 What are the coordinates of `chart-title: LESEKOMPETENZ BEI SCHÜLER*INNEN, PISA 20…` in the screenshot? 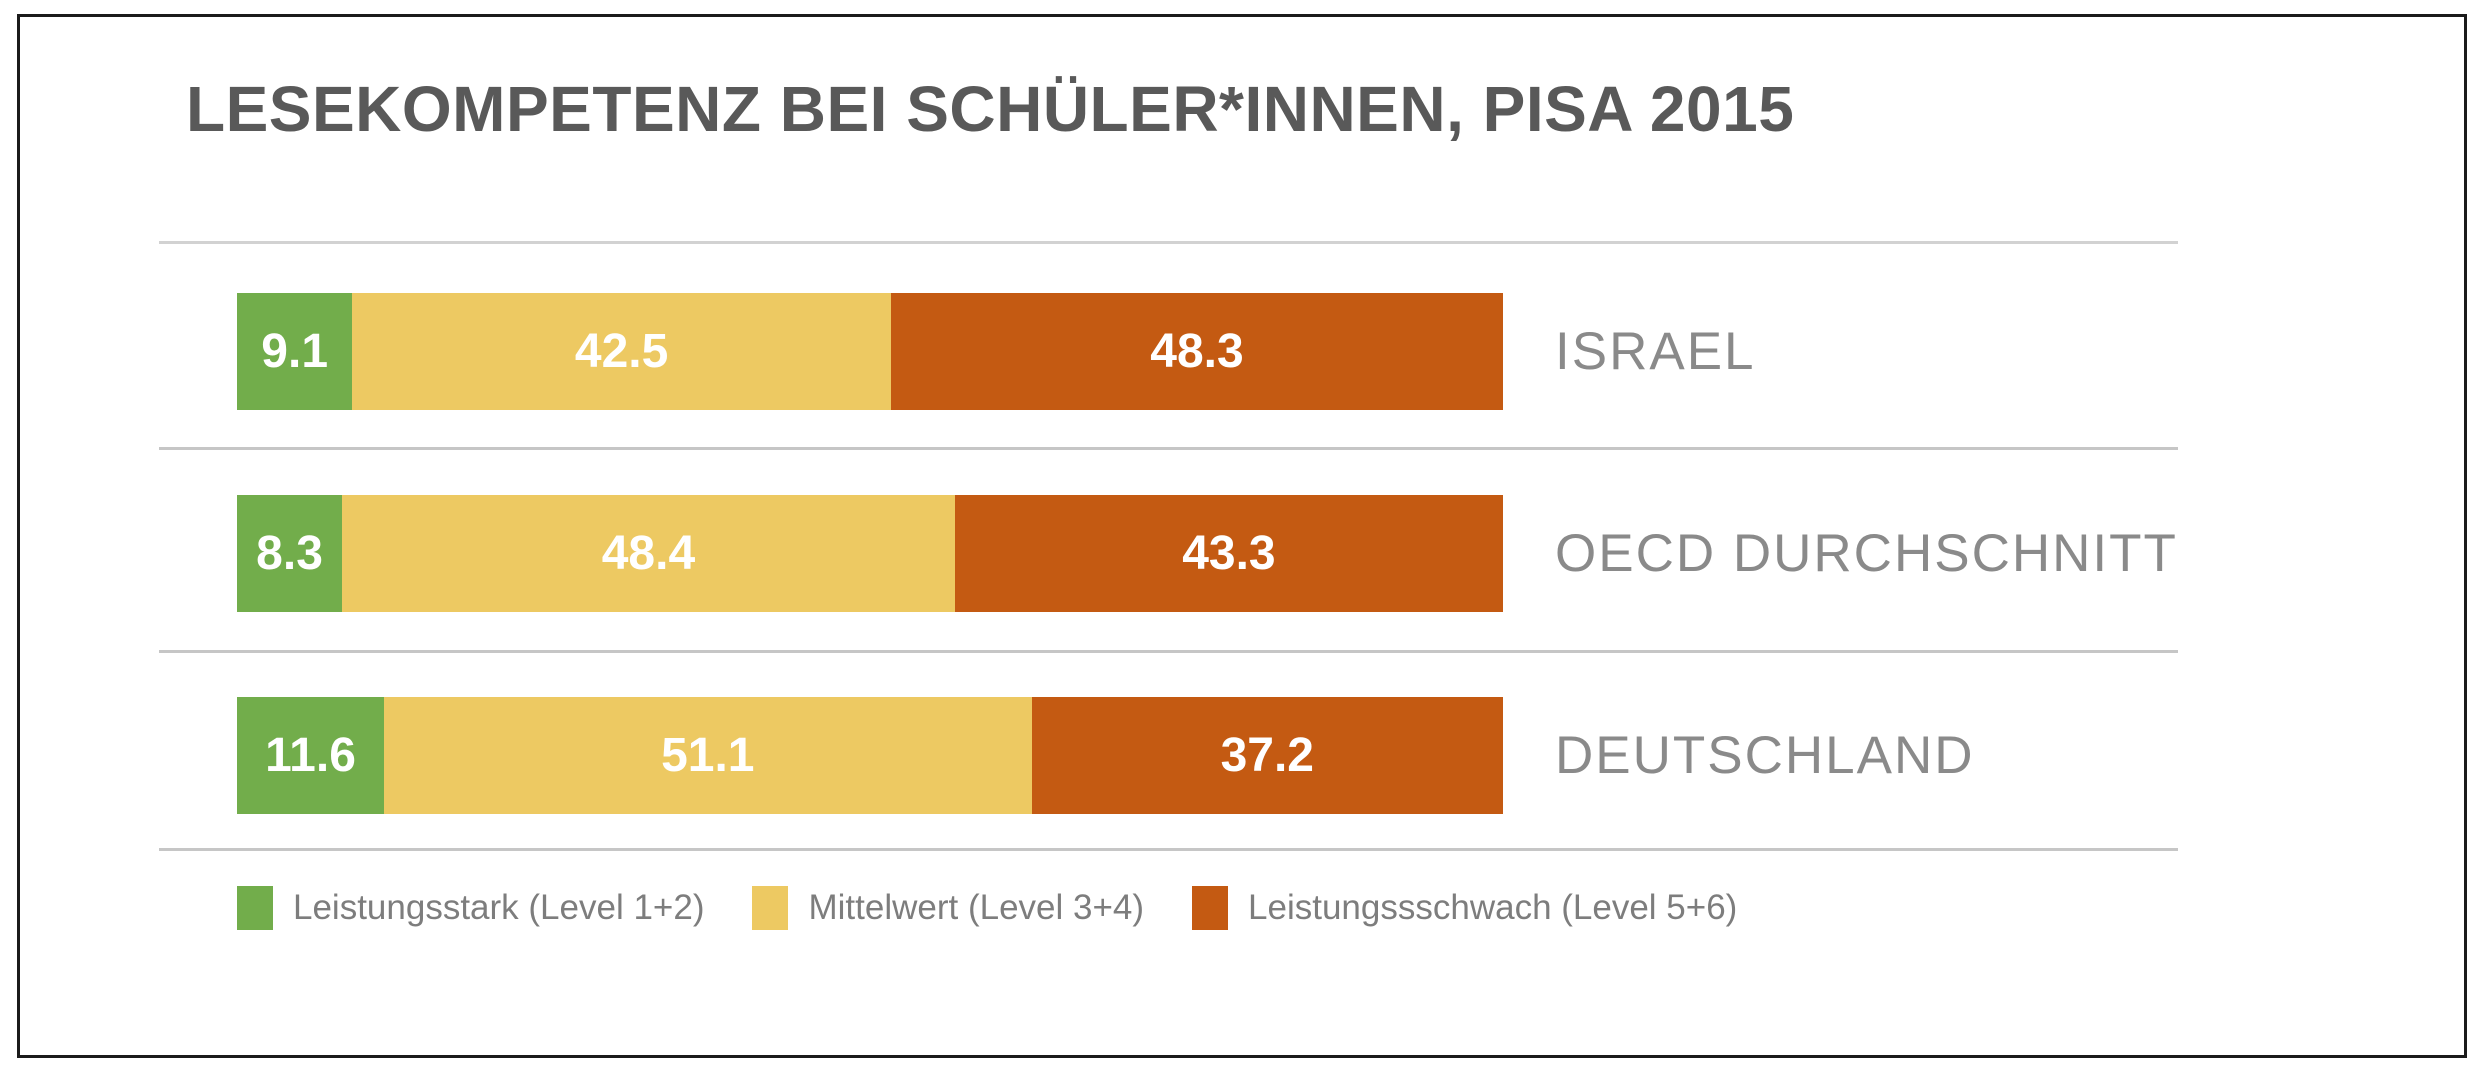 It's located at (990, 109).